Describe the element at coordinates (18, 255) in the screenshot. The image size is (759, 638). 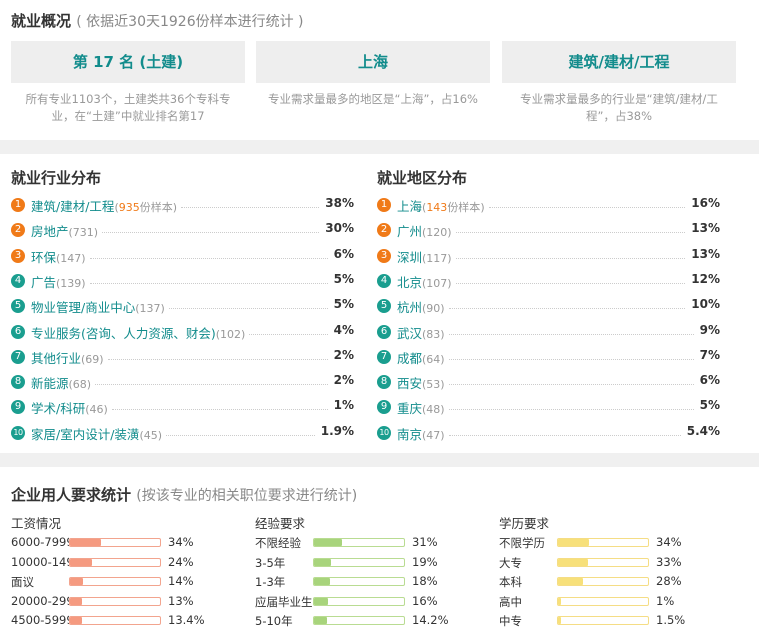
I see `rank-number-badge: 3` at that location.